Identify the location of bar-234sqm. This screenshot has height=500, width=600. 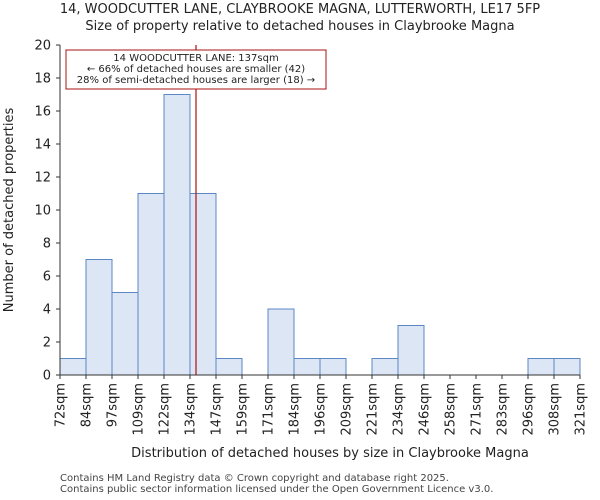
(411, 350).